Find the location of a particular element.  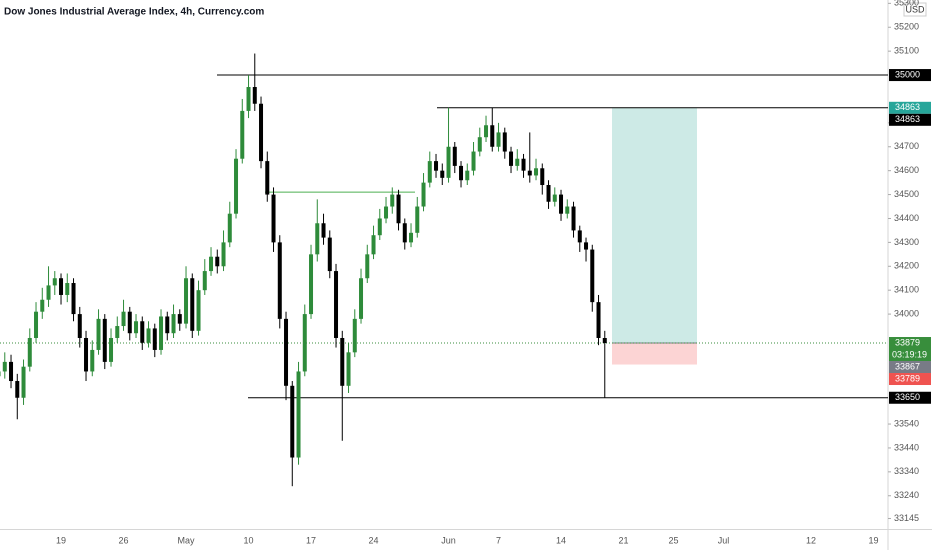

x-tick-label: 12 is located at coordinates (811, 540).